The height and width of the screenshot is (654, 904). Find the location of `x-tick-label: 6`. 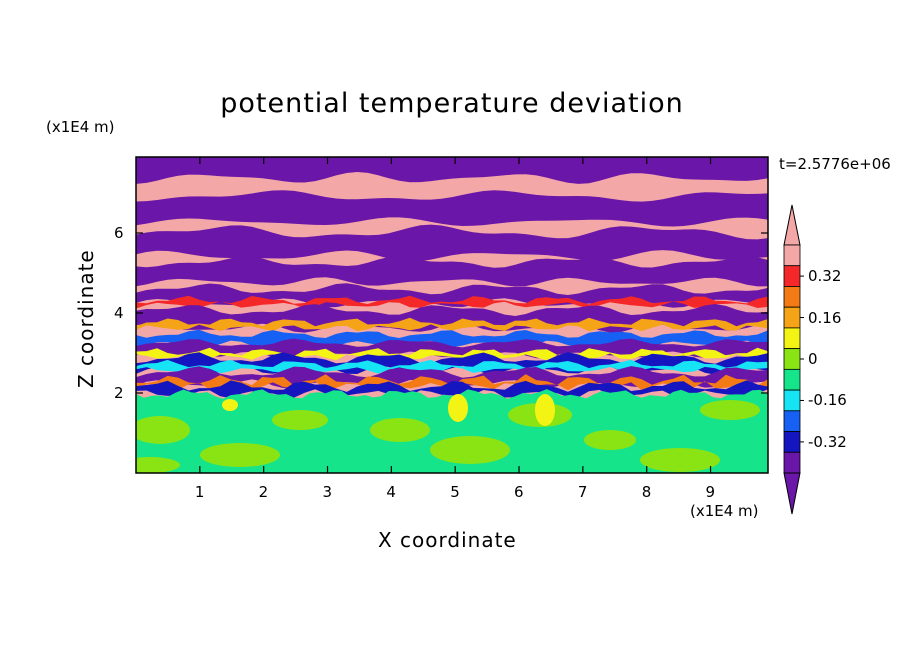

x-tick-label: 6 is located at coordinates (519, 492).